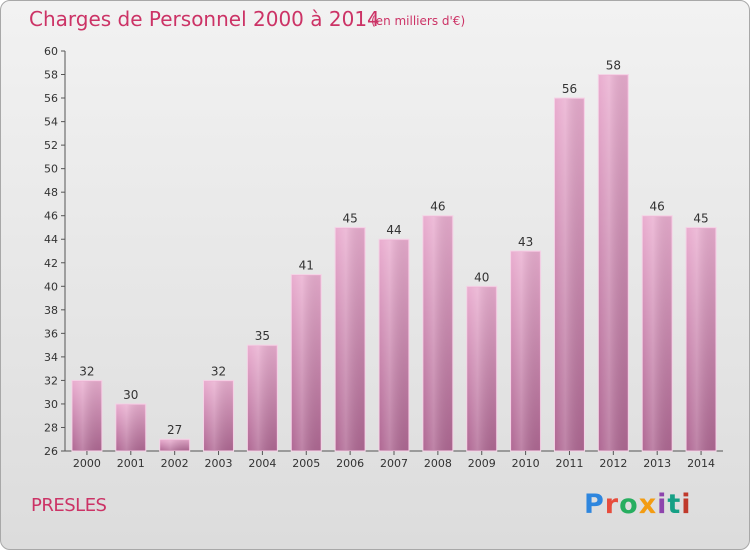  I want to click on y-tick-label: 26, so click(51, 451).